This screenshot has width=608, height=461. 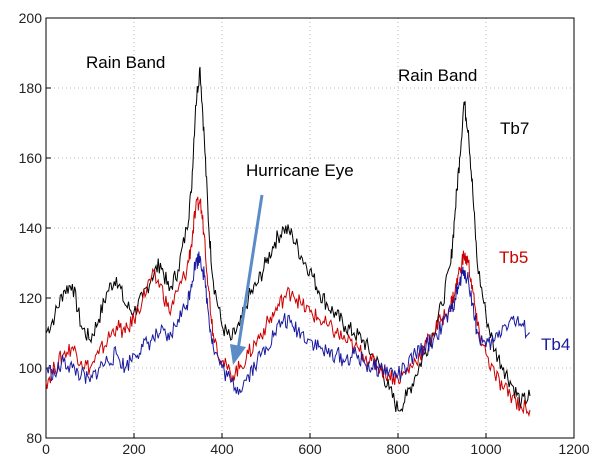 What do you see at coordinates (31, 298) in the screenshot?
I see `y-tick-label: 120` at bounding box center [31, 298].